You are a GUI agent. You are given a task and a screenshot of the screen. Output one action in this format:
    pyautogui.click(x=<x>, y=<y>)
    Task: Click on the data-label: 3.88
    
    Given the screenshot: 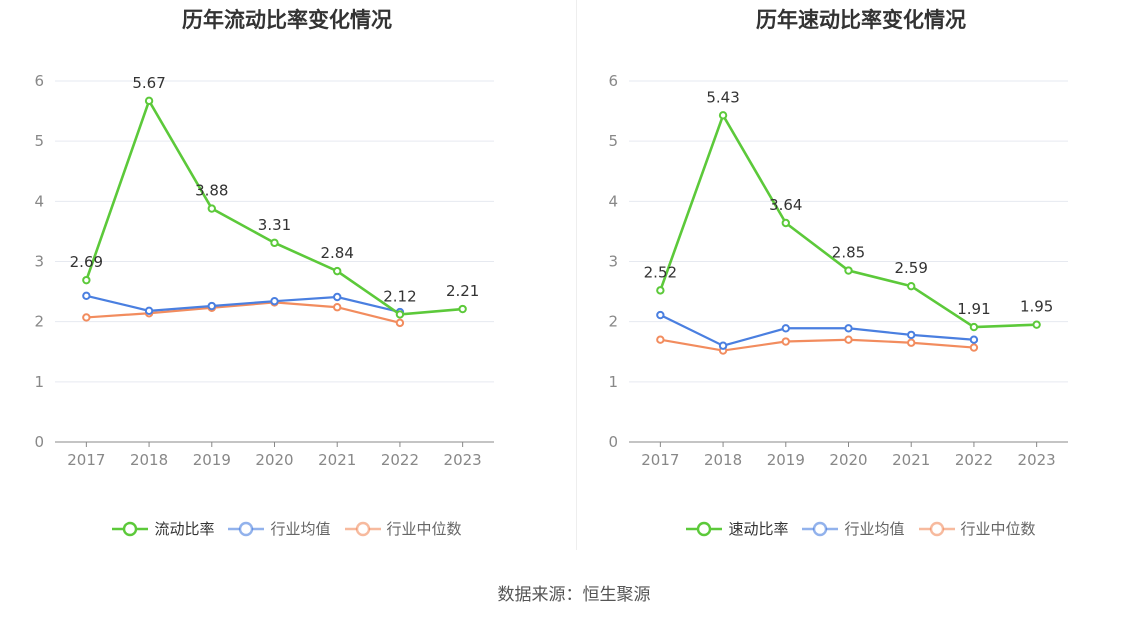 What is the action you would take?
    pyautogui.click(x=211, y=191)
    